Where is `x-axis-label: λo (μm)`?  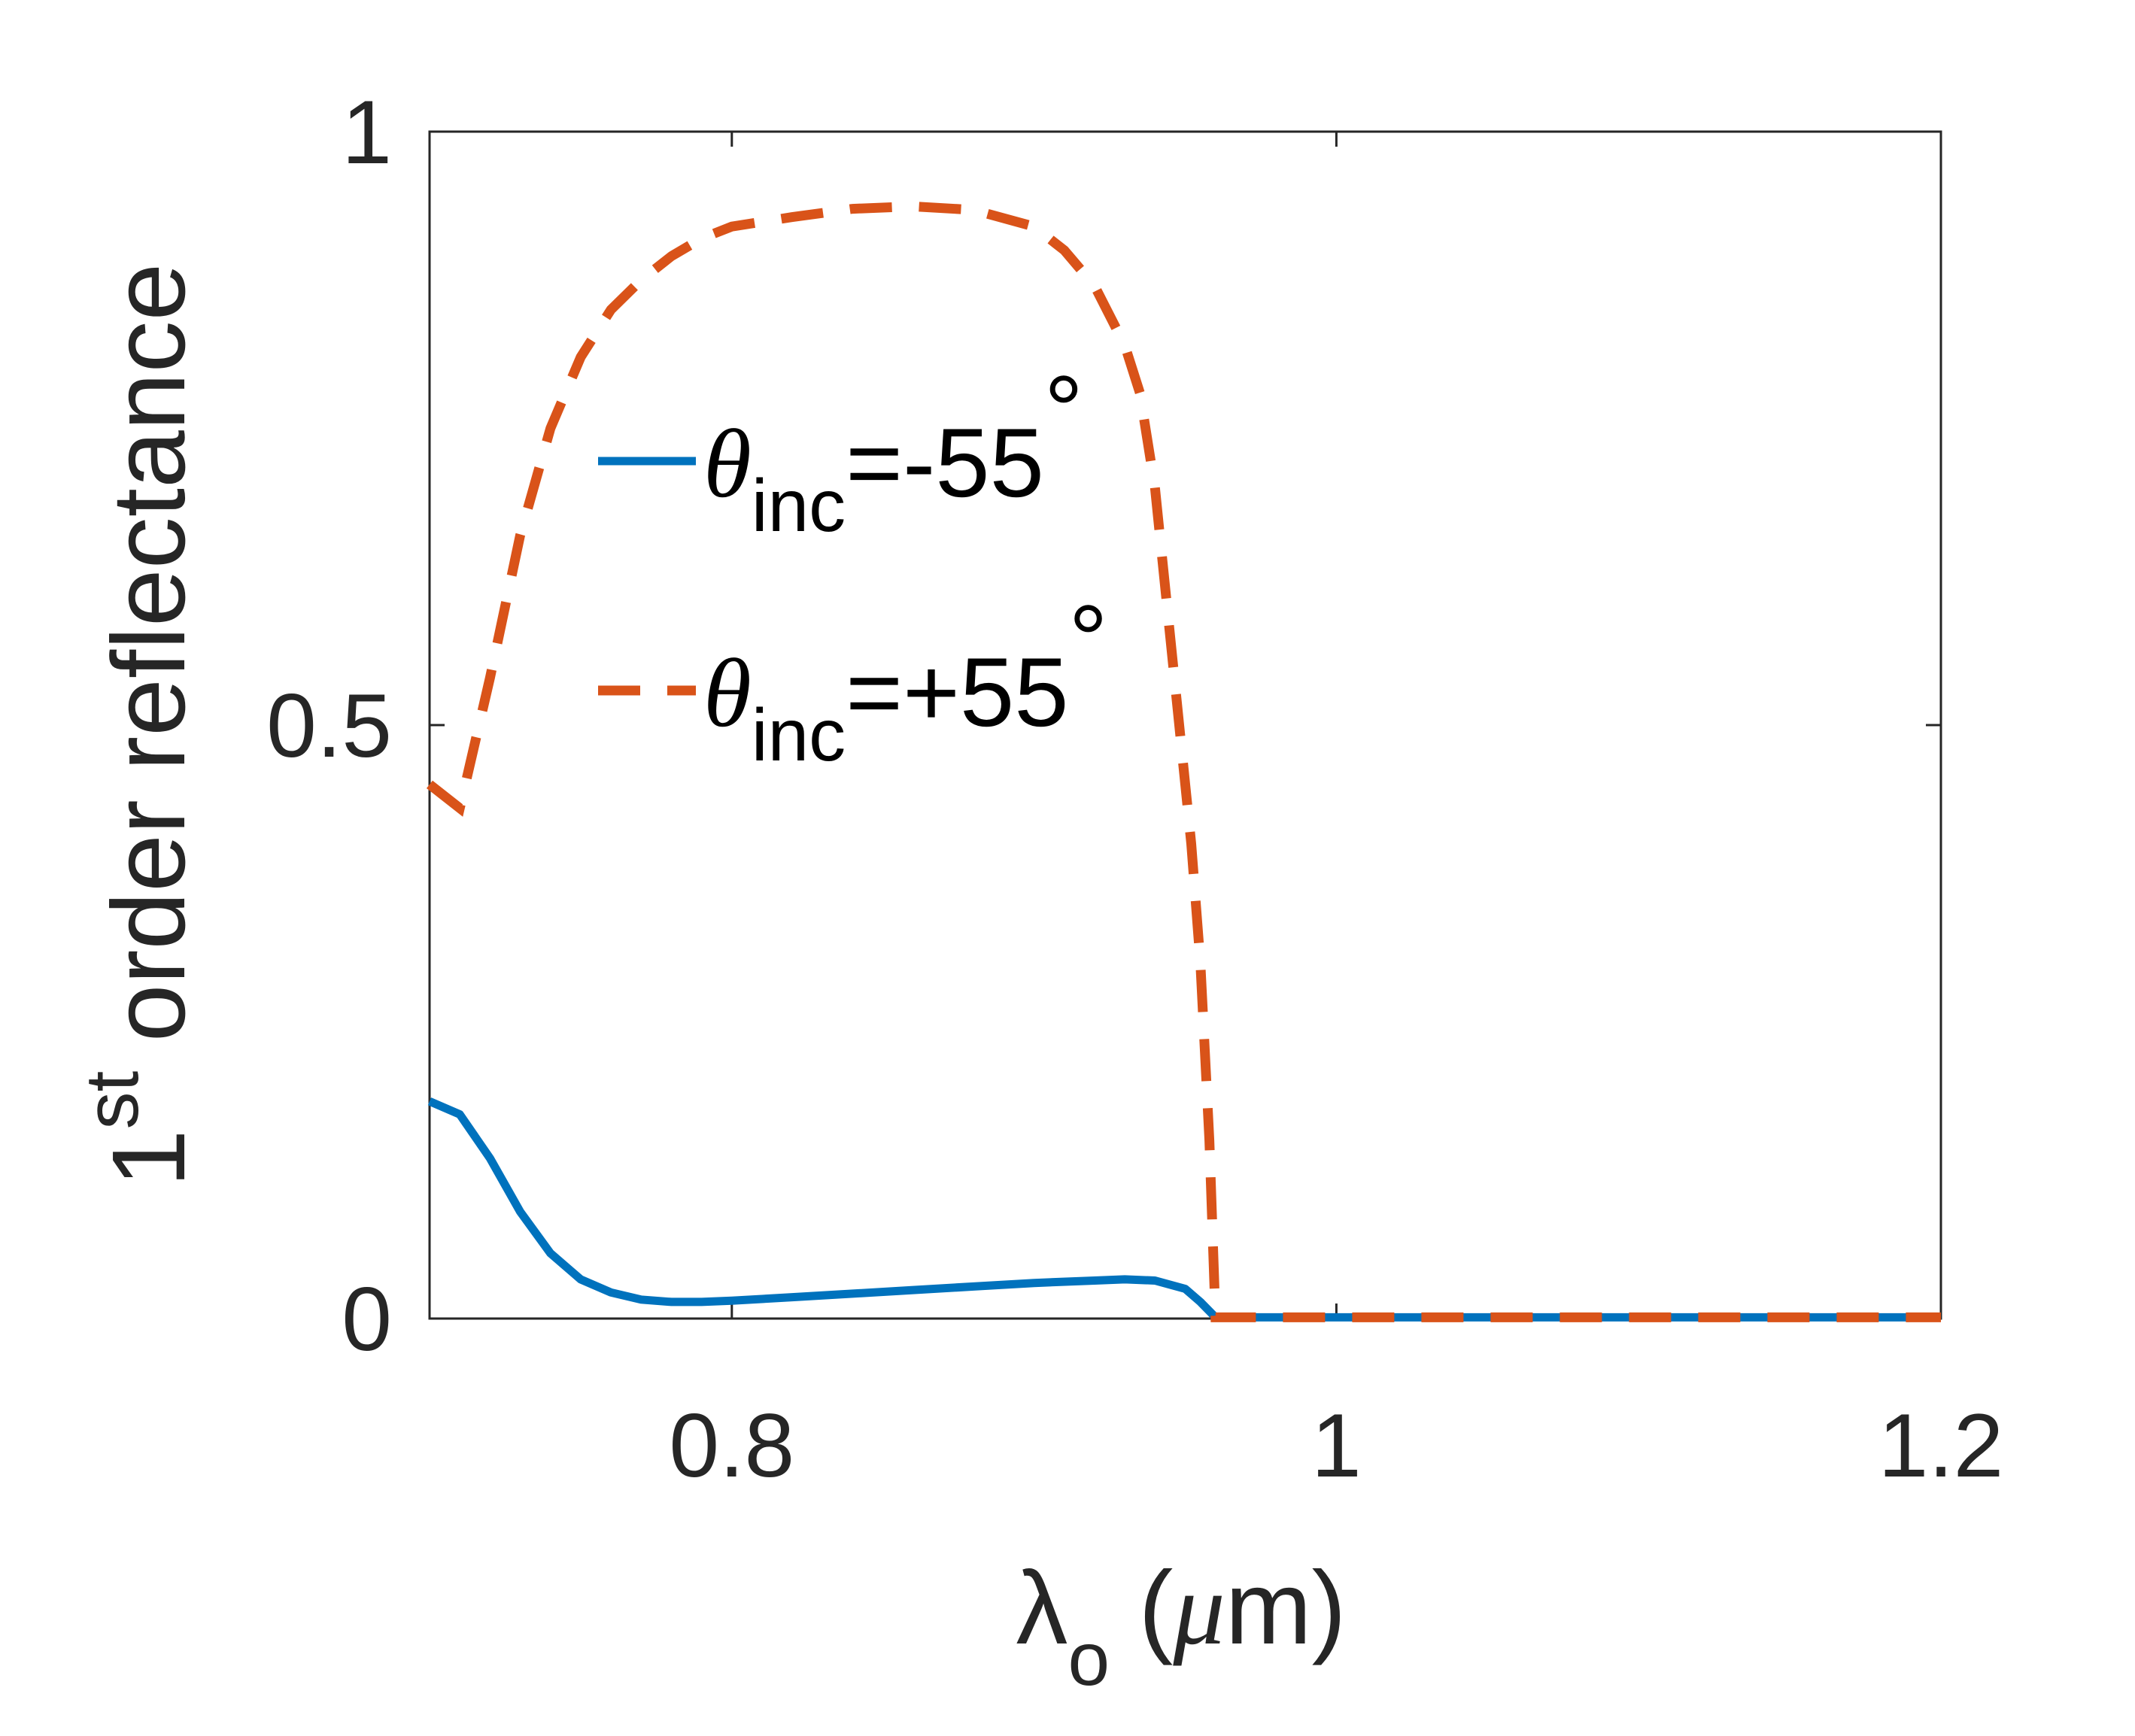 x-axis-label: λo (μm) is located at coordinates (1181, 1625).